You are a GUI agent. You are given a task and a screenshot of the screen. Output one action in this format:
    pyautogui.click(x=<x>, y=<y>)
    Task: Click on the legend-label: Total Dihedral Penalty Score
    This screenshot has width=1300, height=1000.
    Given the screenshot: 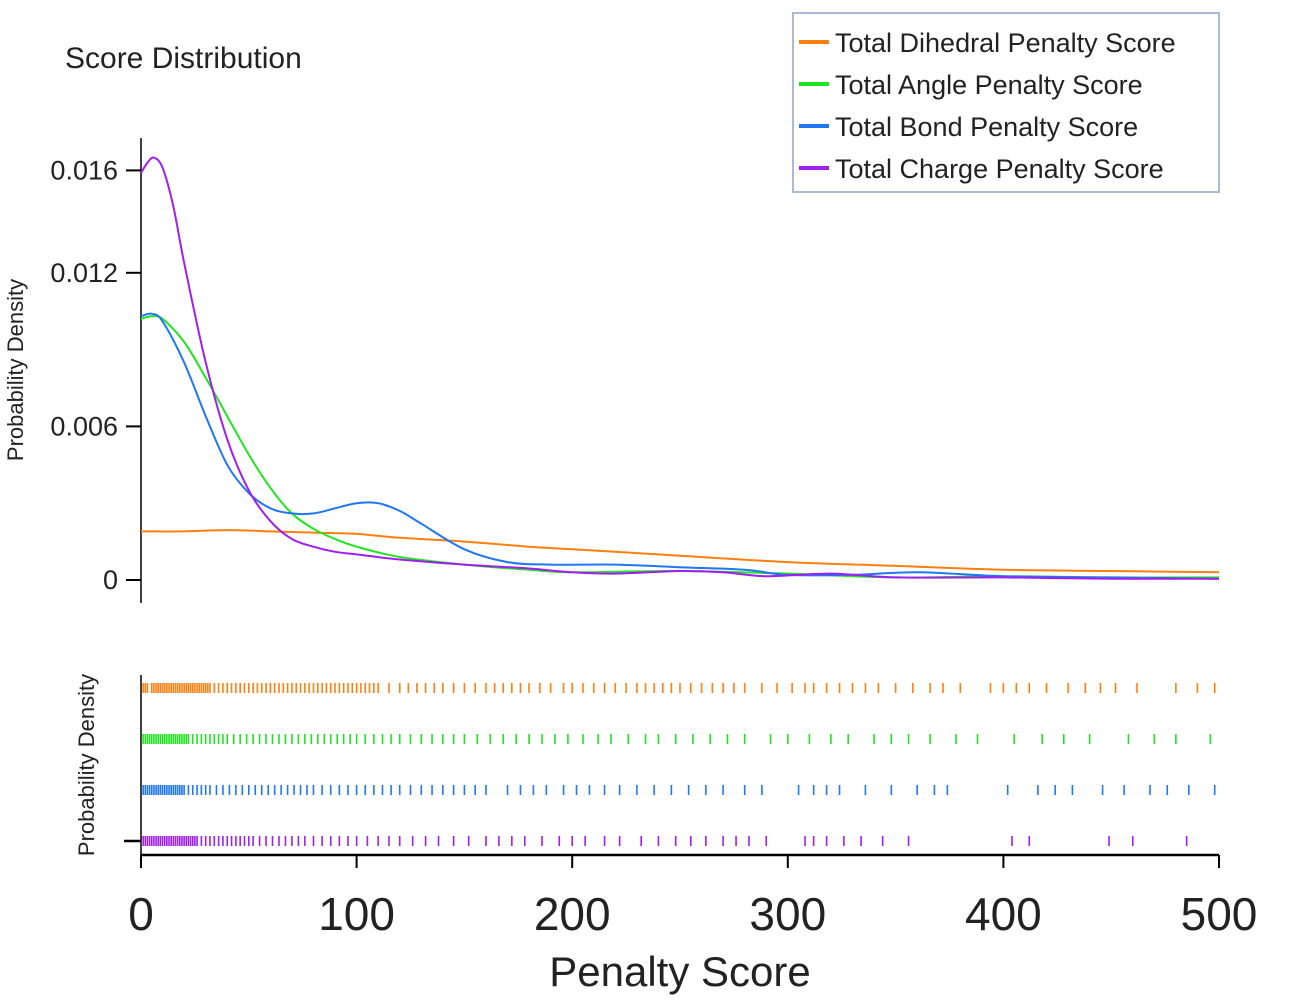 What is the action you would take?
    pyautogui.click(x=1005, y=43)
    